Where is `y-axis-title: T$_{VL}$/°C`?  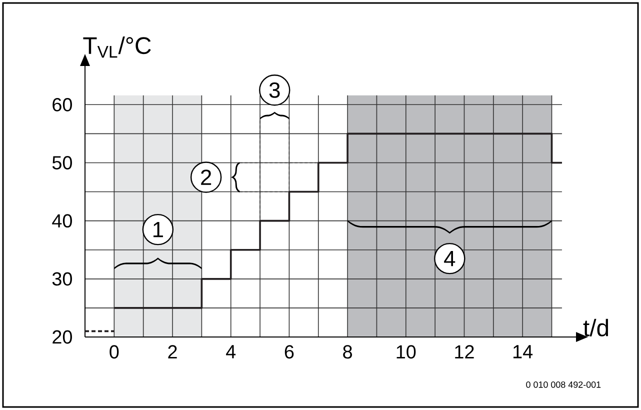
y-axis-title: T$_{VL}$/°C is located at coordinates (117, 47).